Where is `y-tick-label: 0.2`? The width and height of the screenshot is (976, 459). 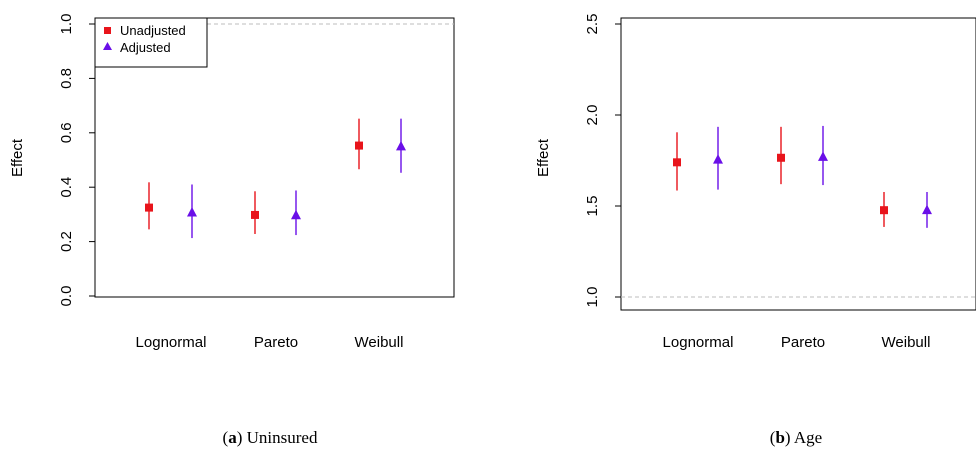 y-tick-label: 0.2 is located at coordinates (66, 241).